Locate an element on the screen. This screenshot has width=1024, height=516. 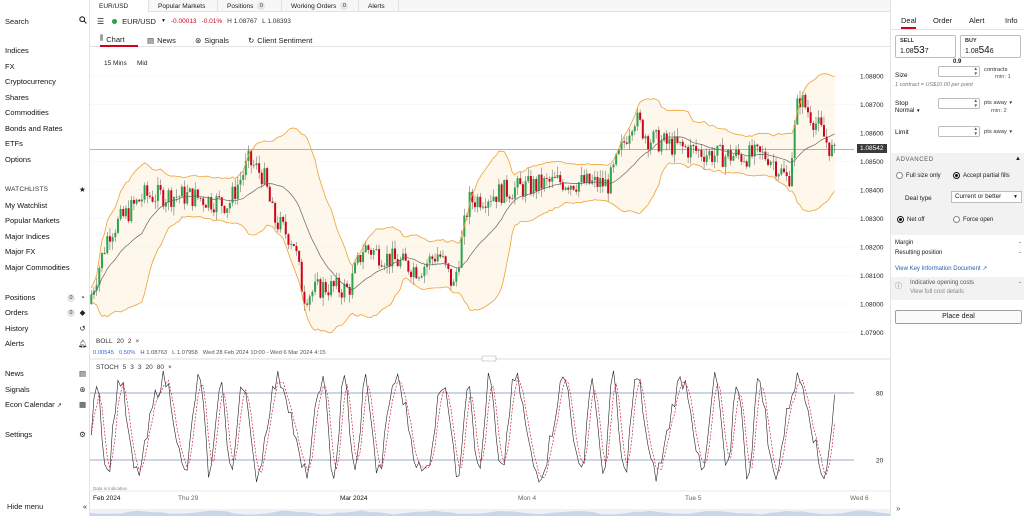
menu-icon: ☰ is located at coordinates (101, 21).